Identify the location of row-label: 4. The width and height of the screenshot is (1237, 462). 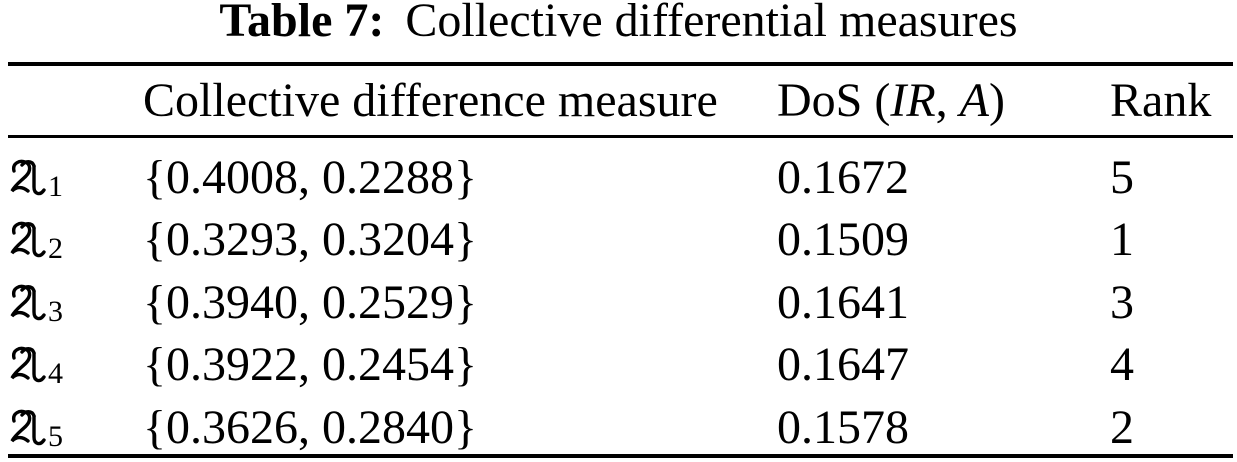
(75, 367).